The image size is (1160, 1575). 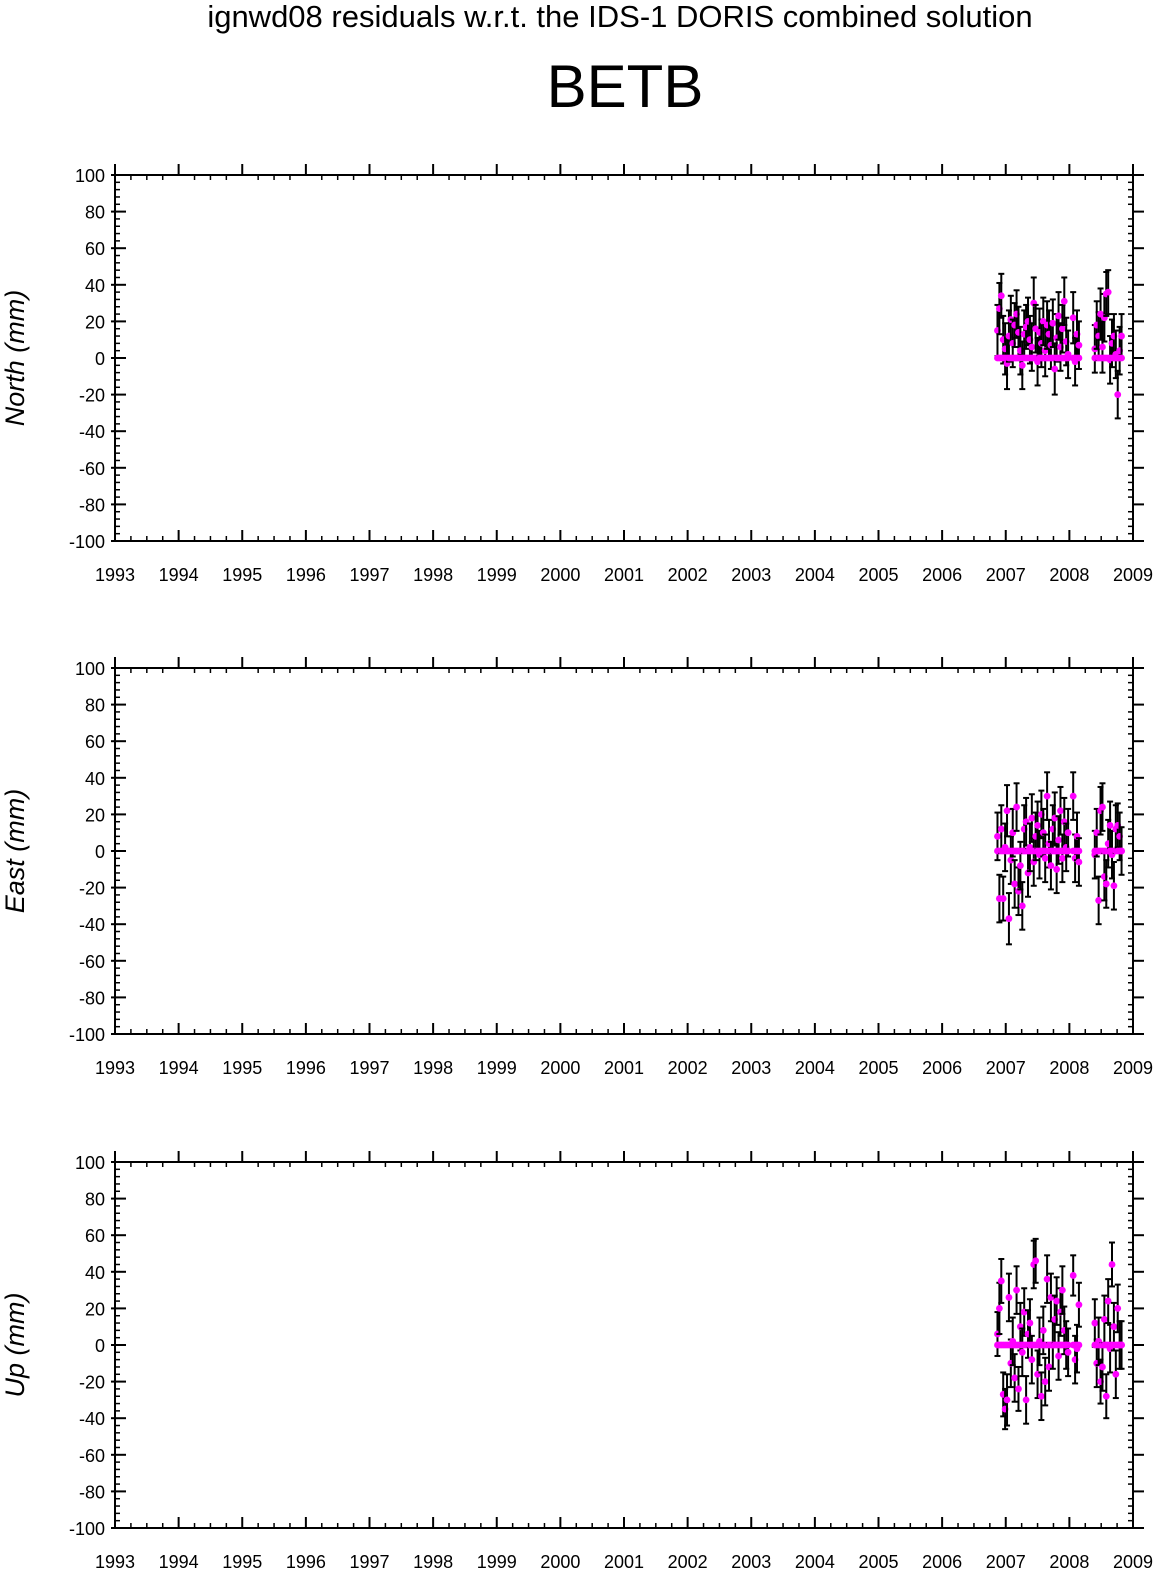 I want to click on y-tick-label: -60, so click(x=92, y=962).